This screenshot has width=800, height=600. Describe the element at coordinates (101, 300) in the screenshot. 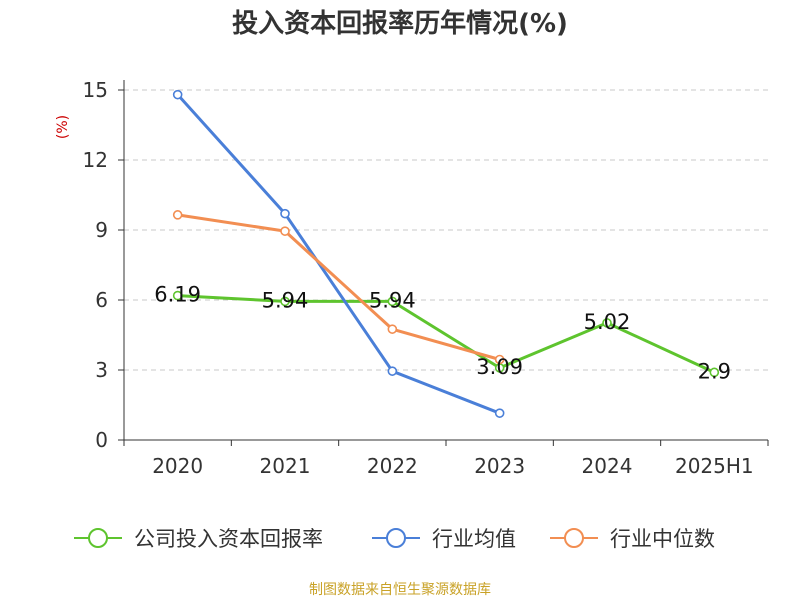

I see `y-tick-label: 6` at that location.